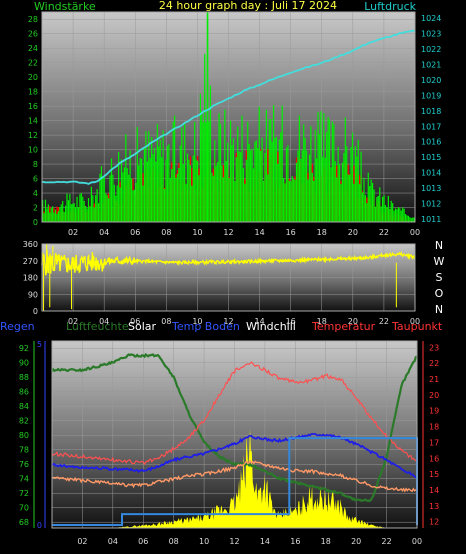 The image size is (466, 554). I want to click on pressure-tick-label: 1022, so click(431, 49).